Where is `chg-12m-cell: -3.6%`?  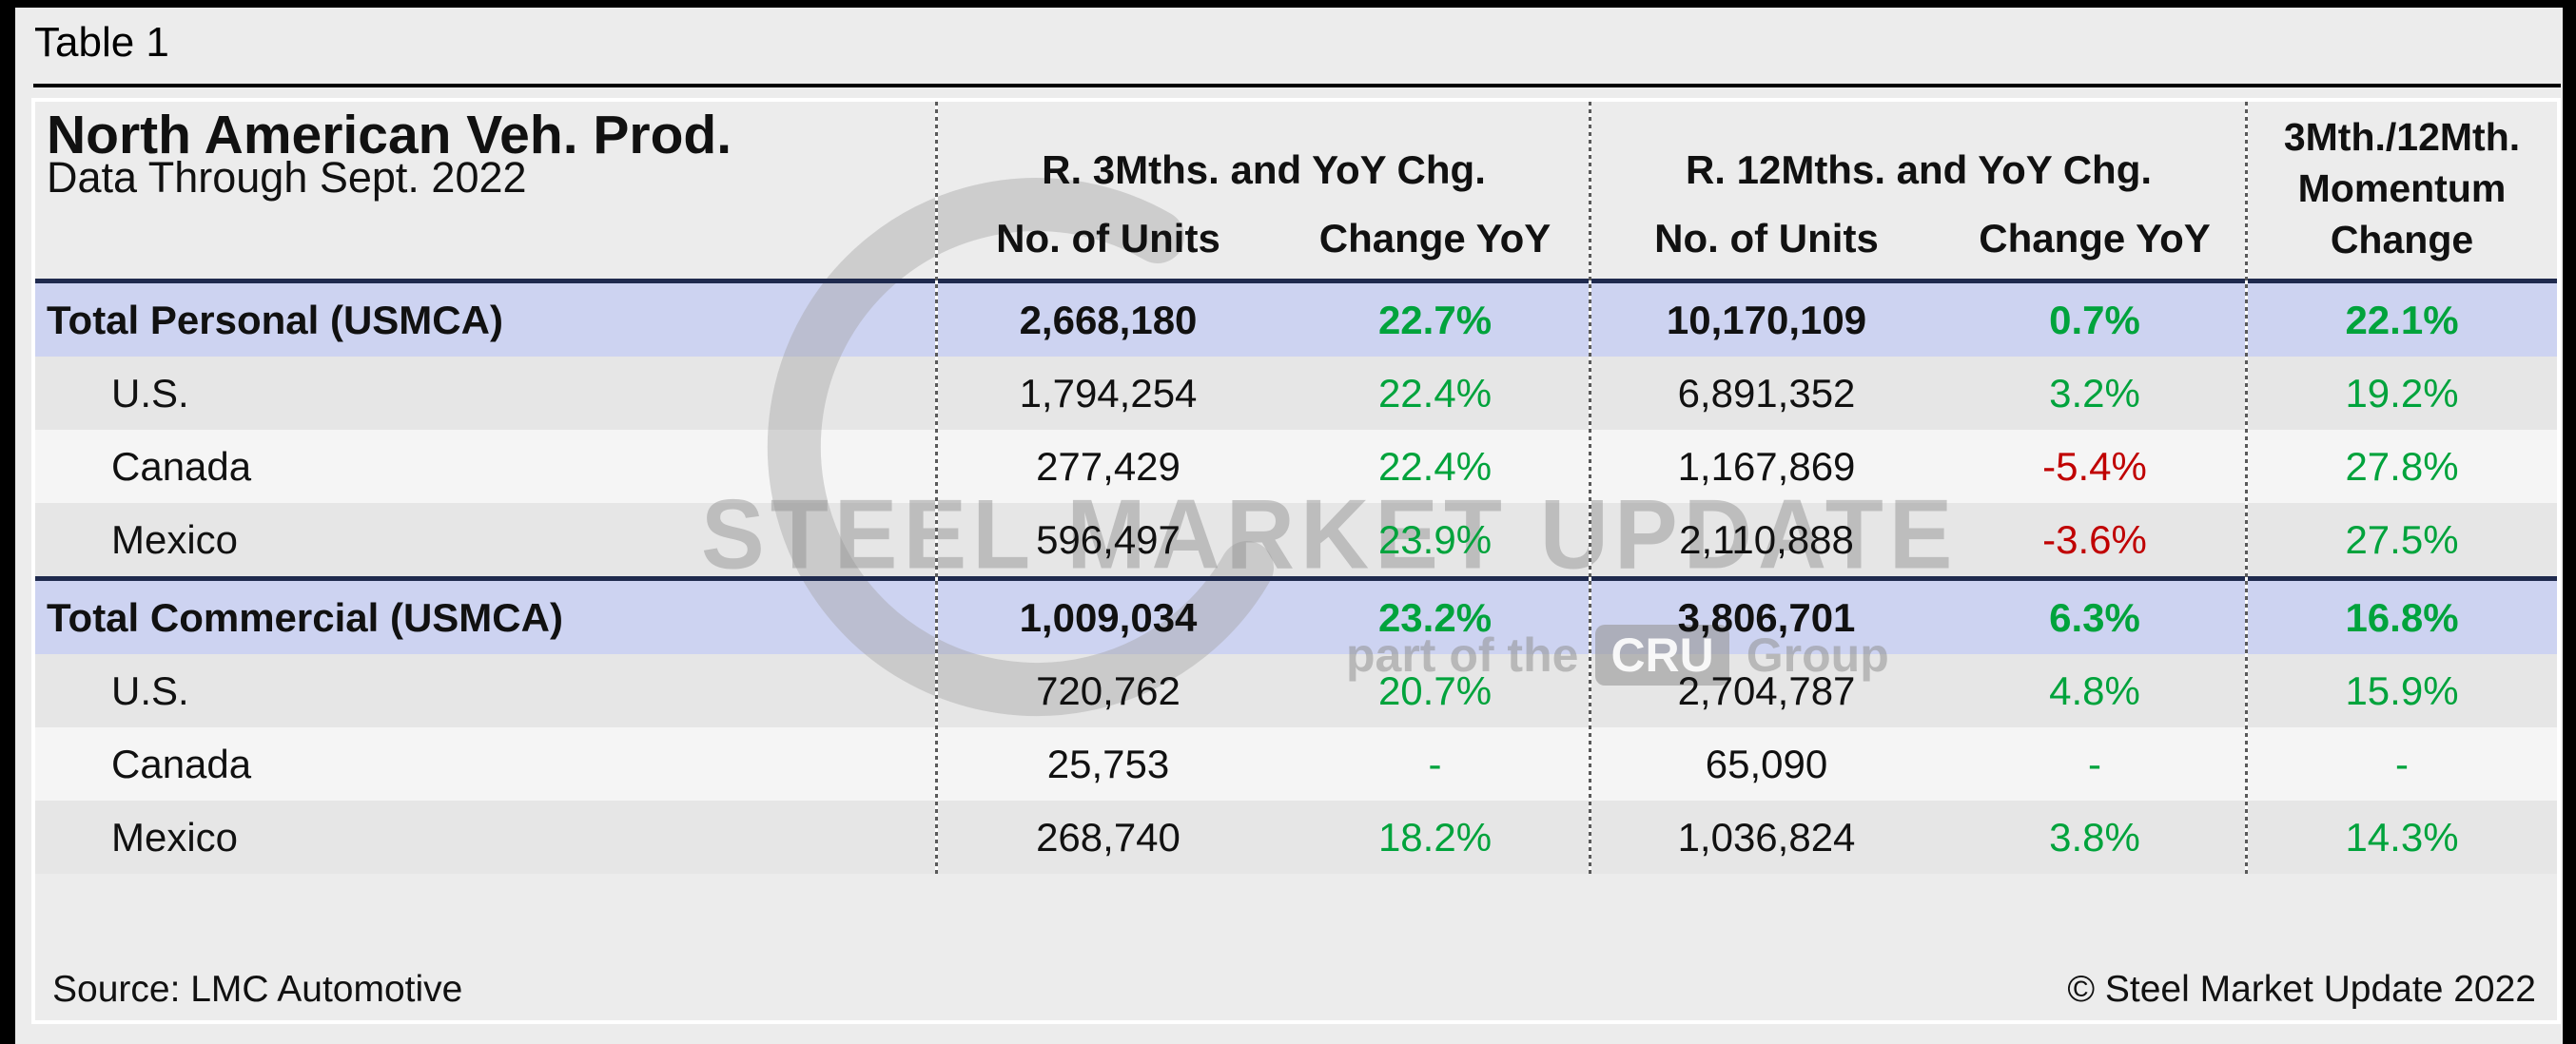
chg-12m-cell: -3.6% is located at coordinates (2094, 539).